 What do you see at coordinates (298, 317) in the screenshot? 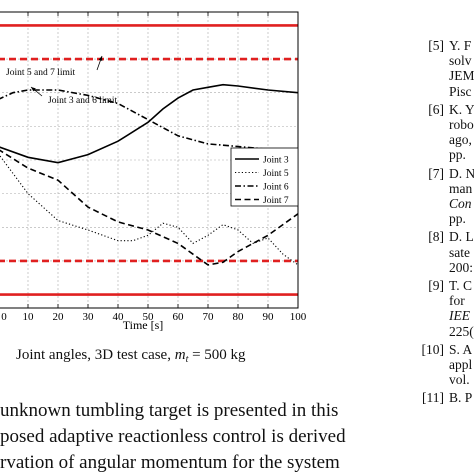
I see `x-tick-label: 100` at bounding box center [298, 317].